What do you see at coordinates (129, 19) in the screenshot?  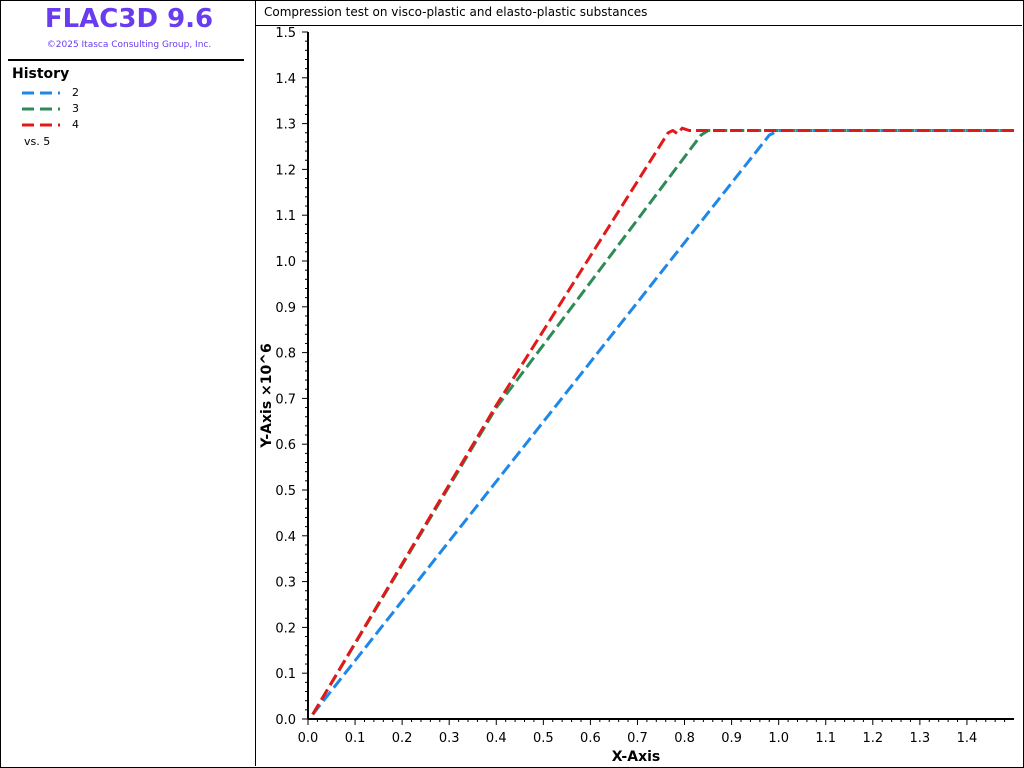 I see `app-title: FLAC3D 9.6` at bounding box center [129, 19].